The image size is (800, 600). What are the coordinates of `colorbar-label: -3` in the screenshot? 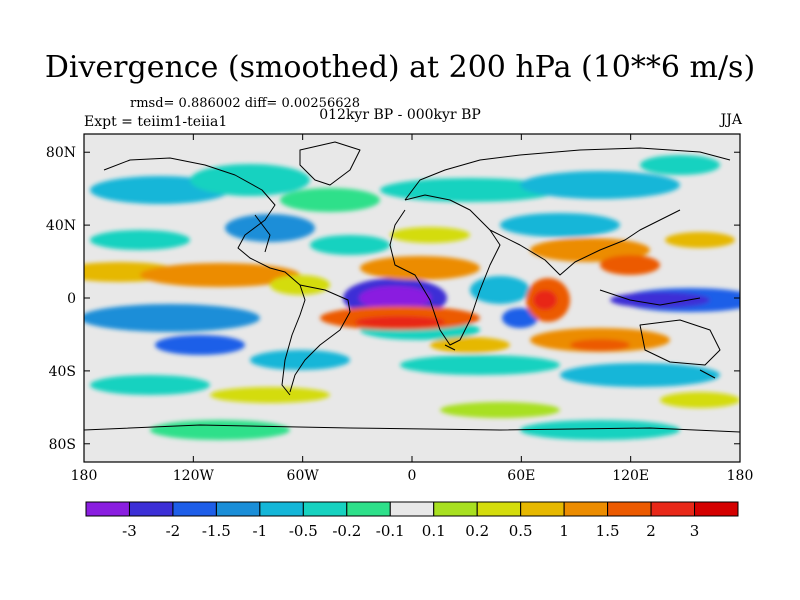 It's located at (129, 531).